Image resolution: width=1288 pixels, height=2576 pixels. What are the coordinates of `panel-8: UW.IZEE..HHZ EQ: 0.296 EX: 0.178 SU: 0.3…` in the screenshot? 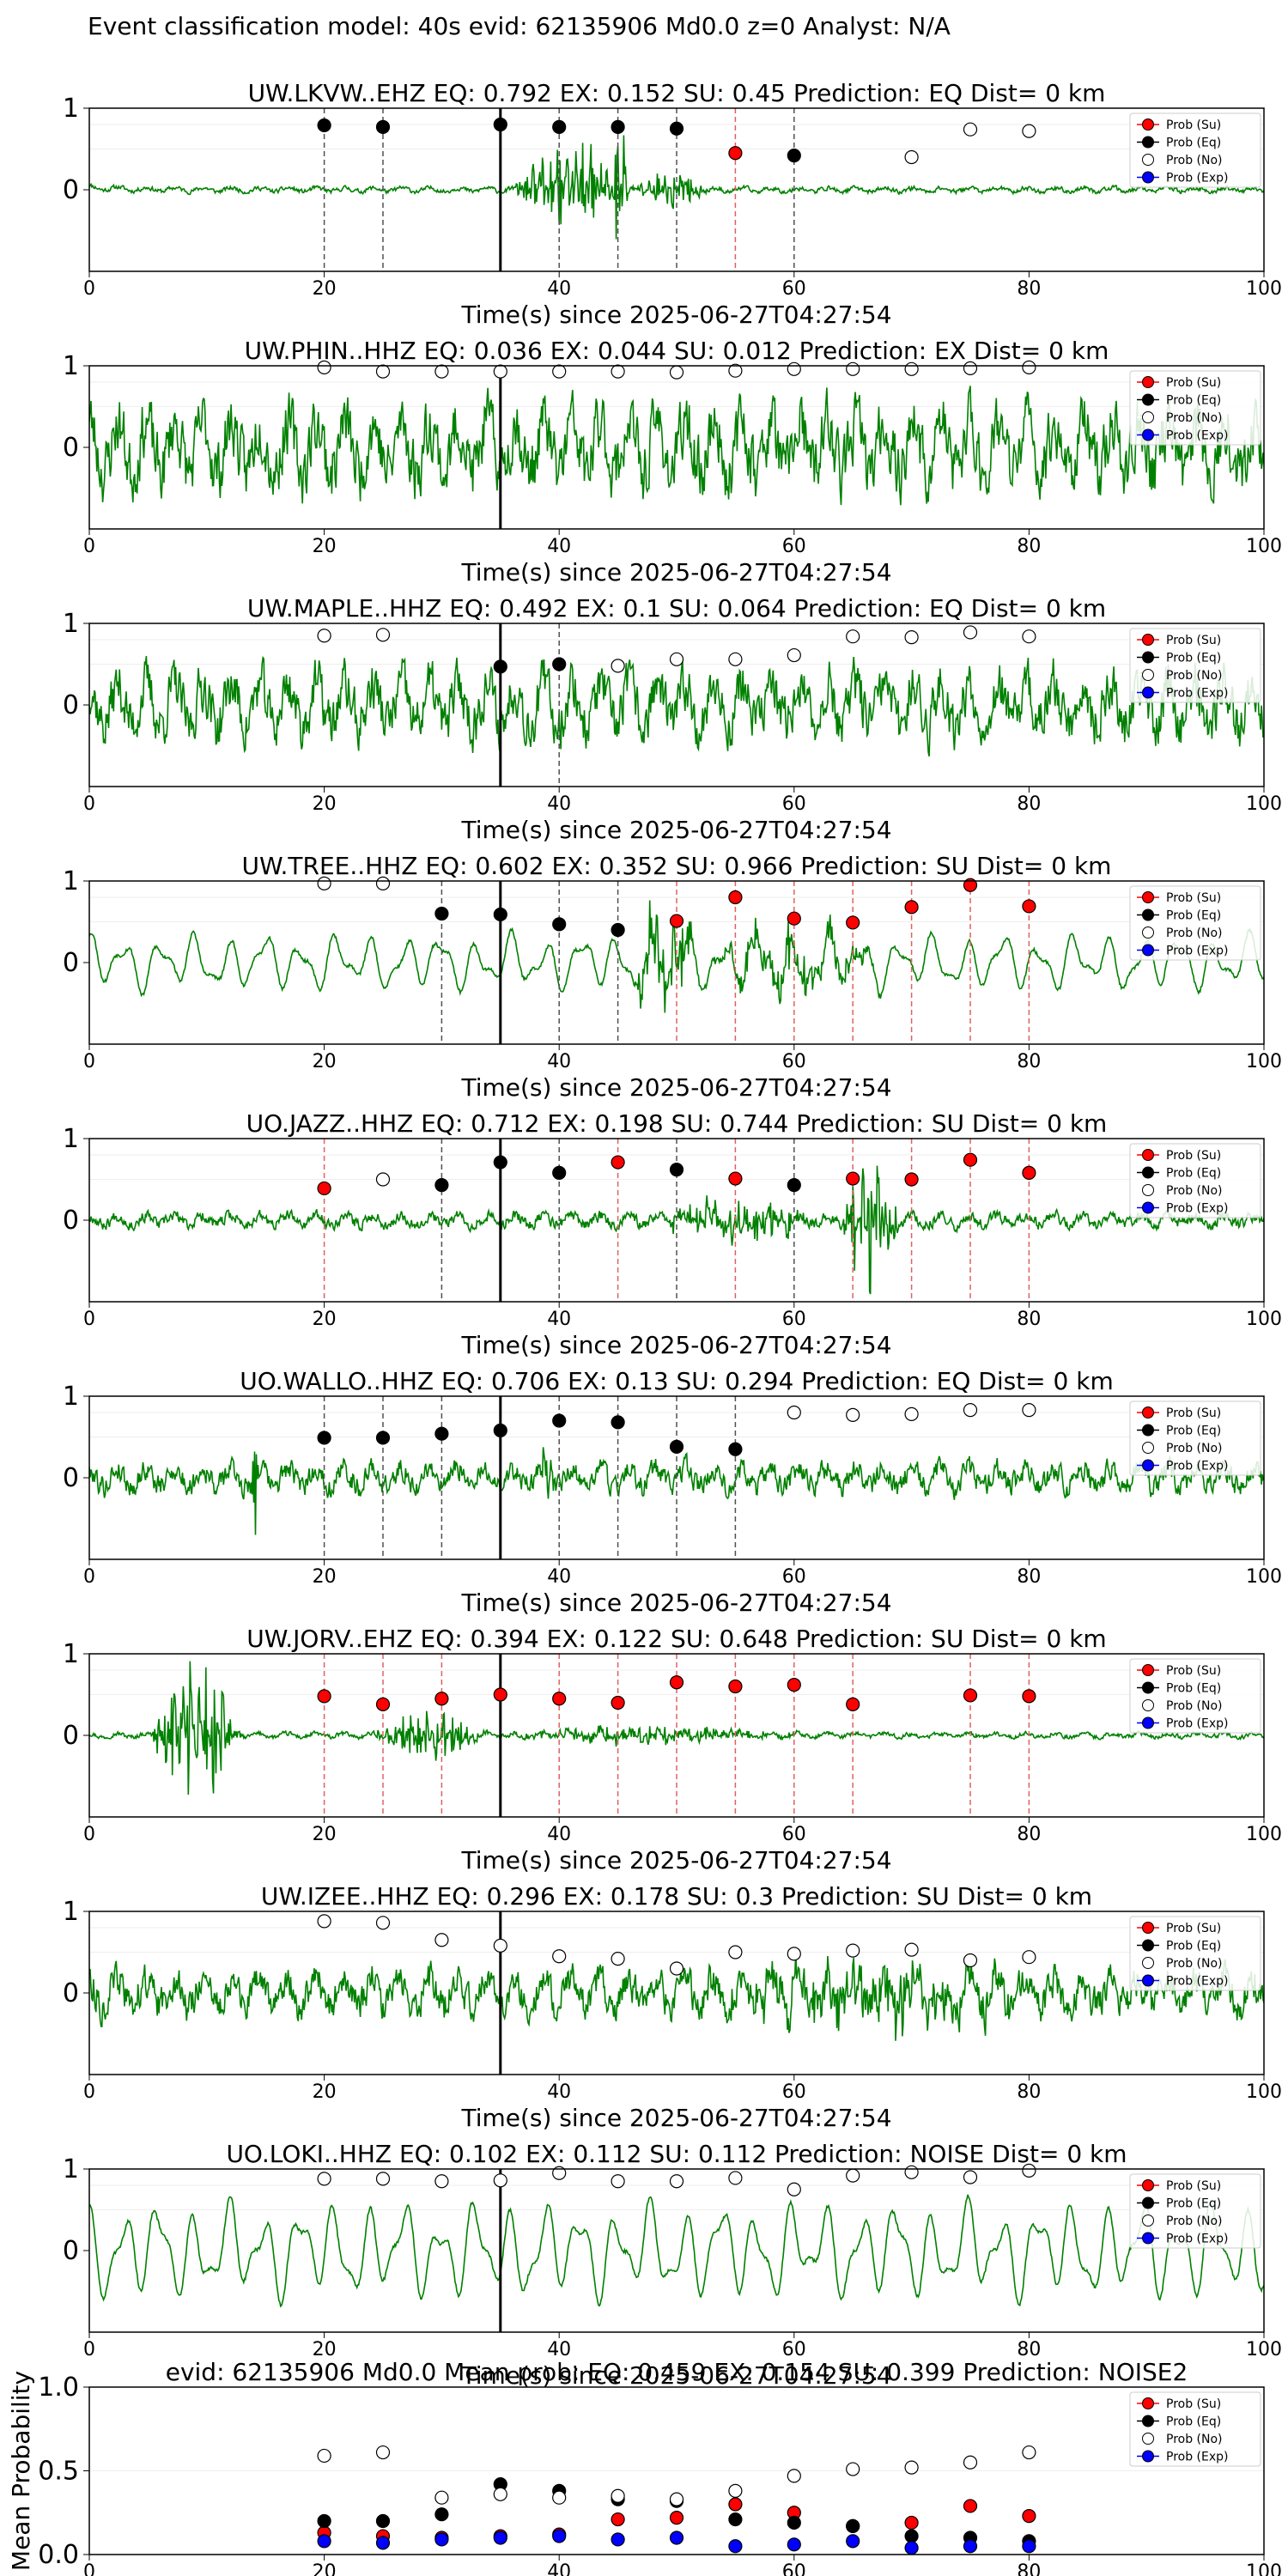 It's located at (673, 2007).